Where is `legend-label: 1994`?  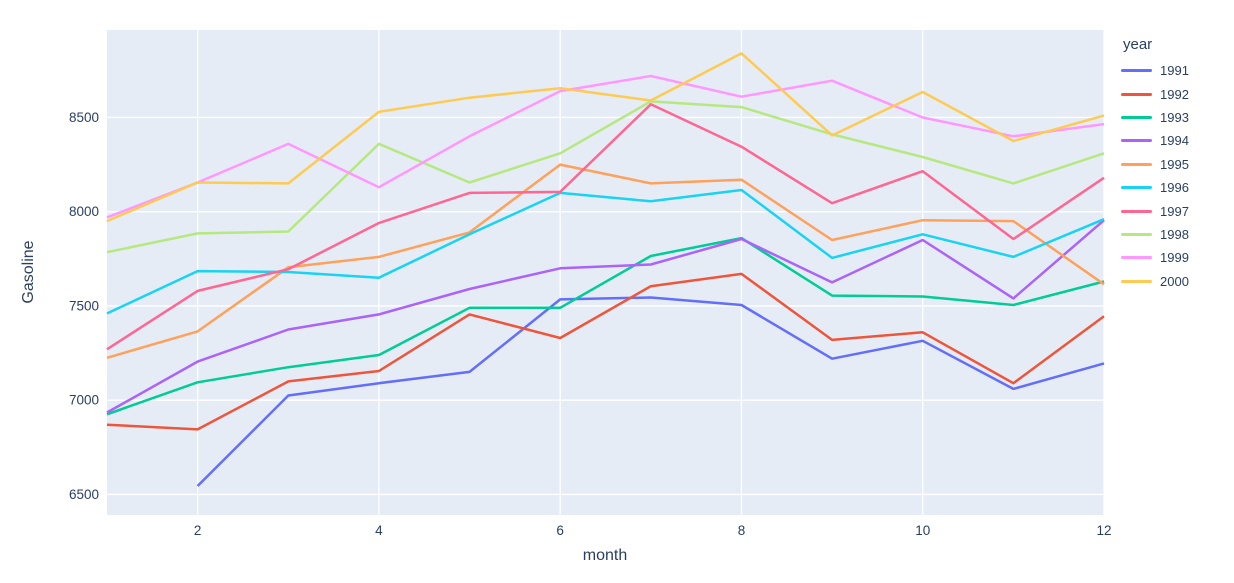
legend-label: 1994 is located at coordinates (1174, 141).